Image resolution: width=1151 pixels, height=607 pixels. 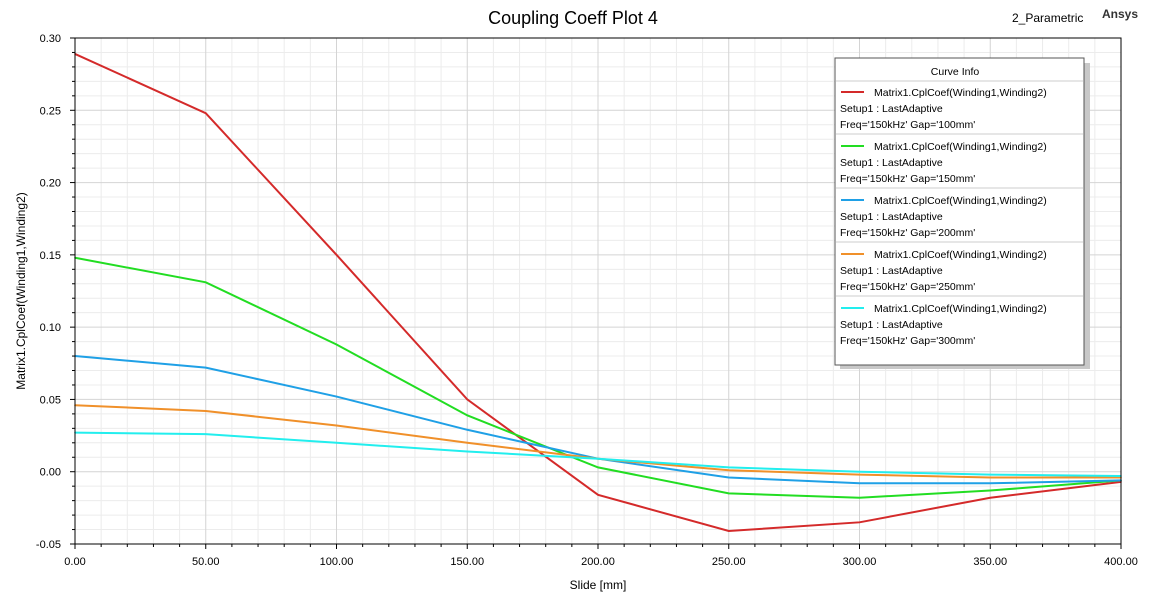 I want to click on legend-params-label: Freq='150kHz' Gap='200mm', so click(x=907, y=233).